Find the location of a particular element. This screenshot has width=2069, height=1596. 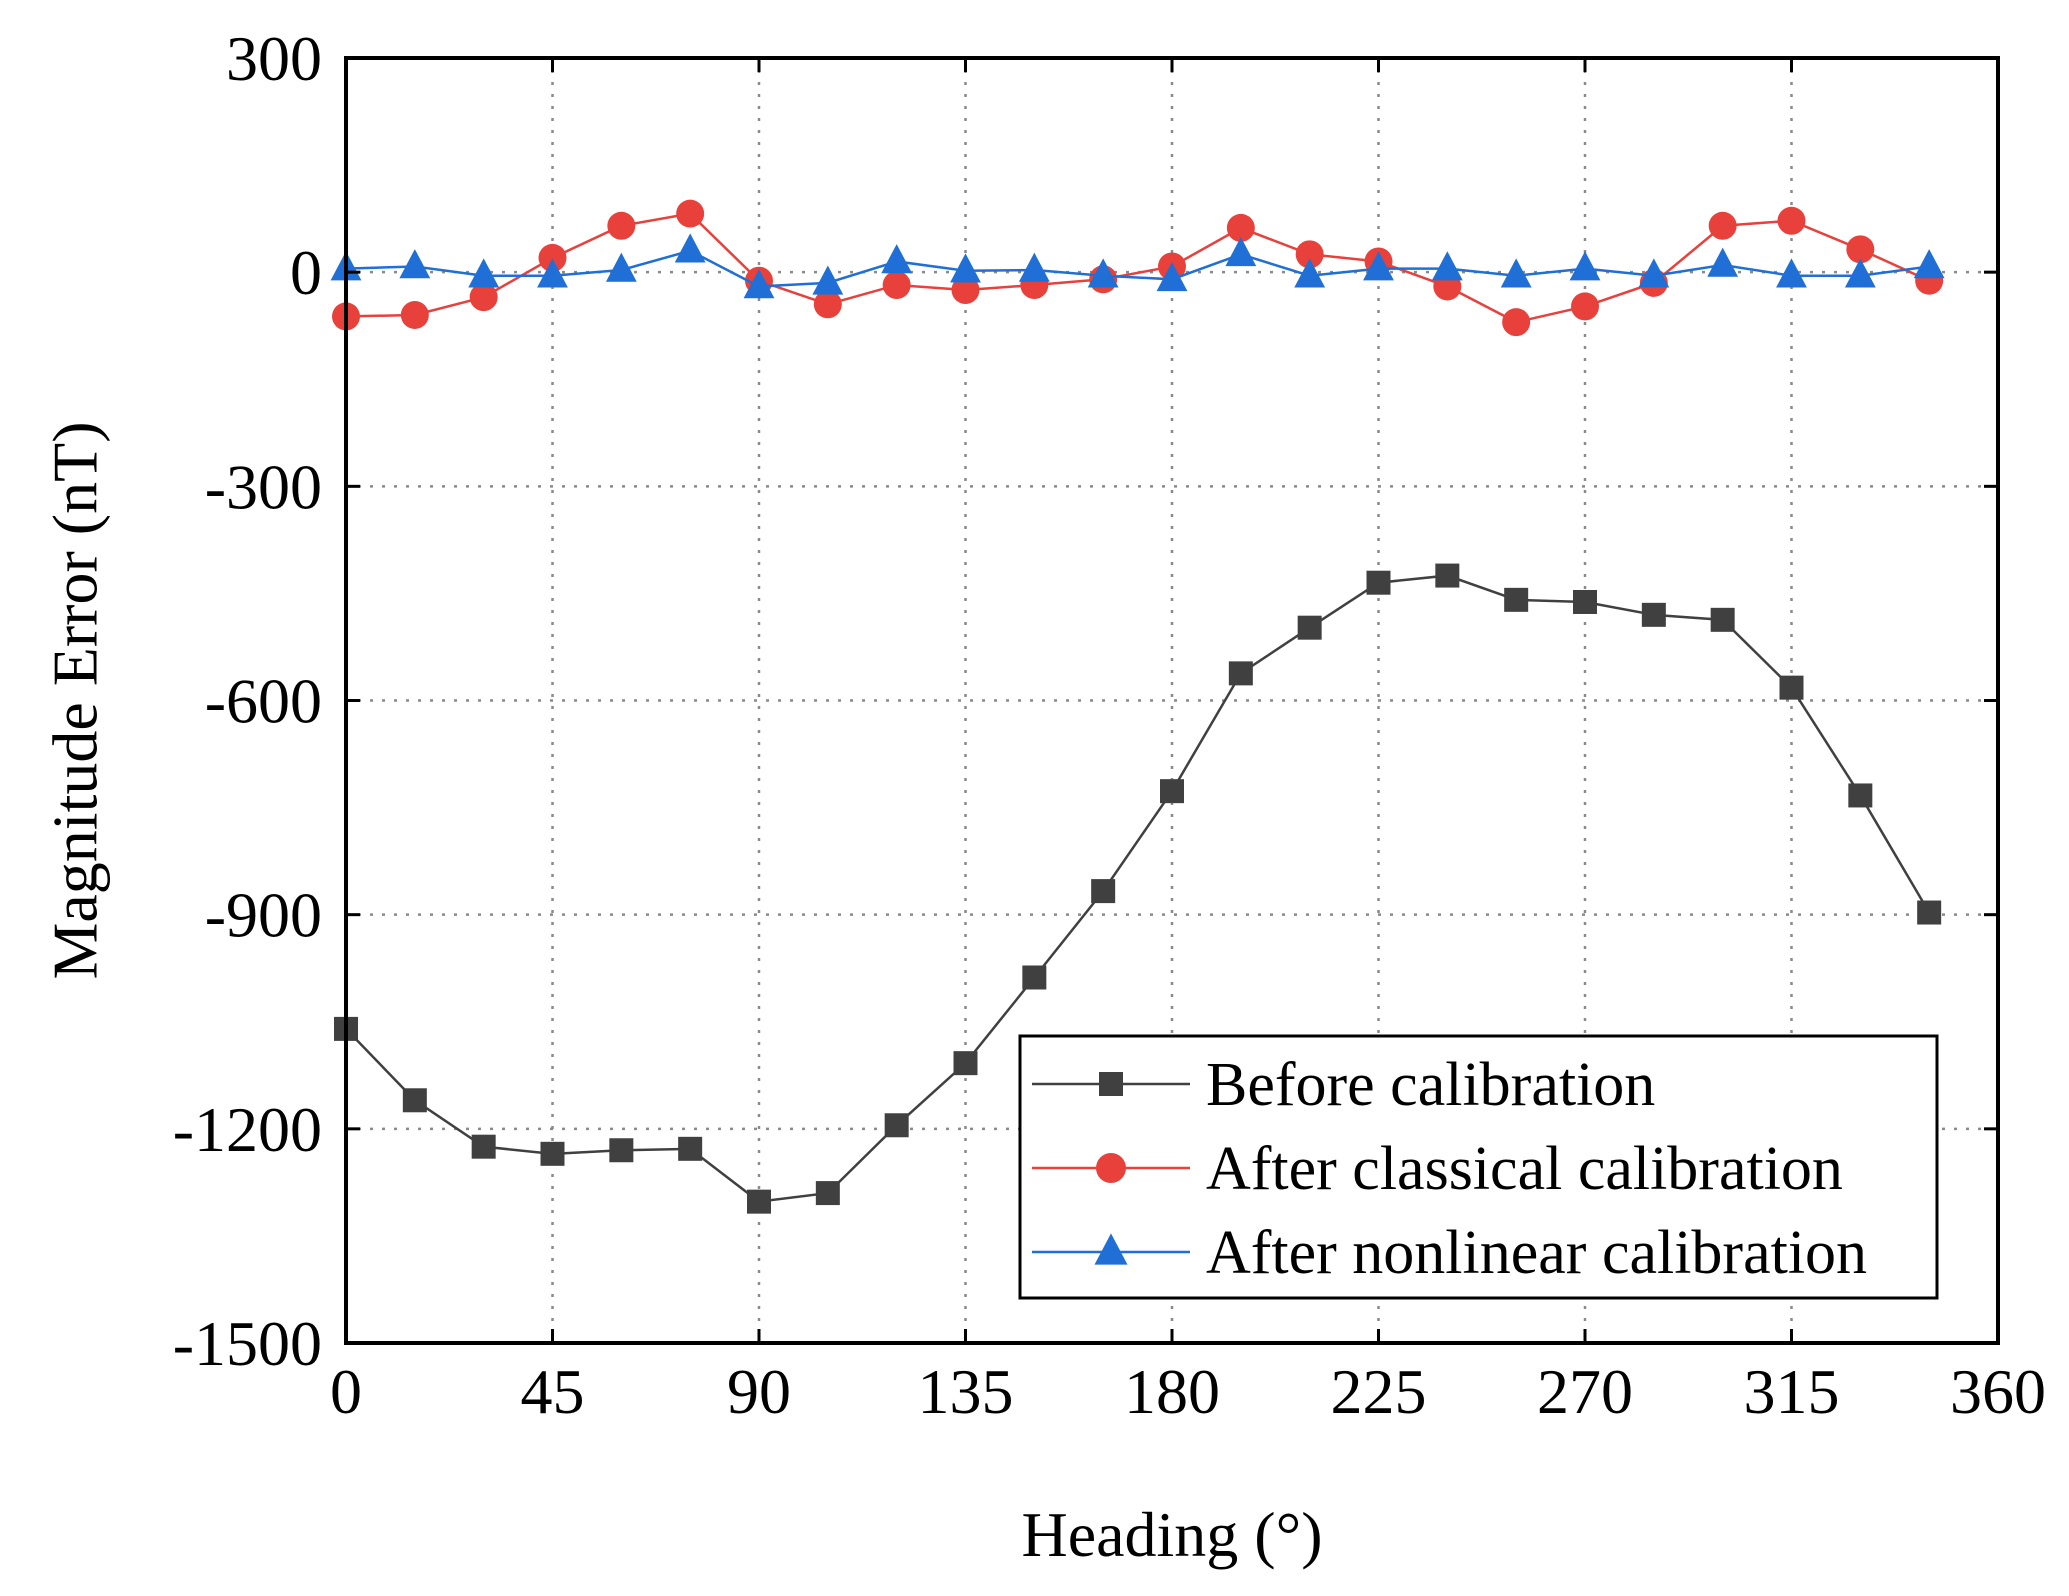

legend-item: Before calibration is located at coordinates (1343, 1085).